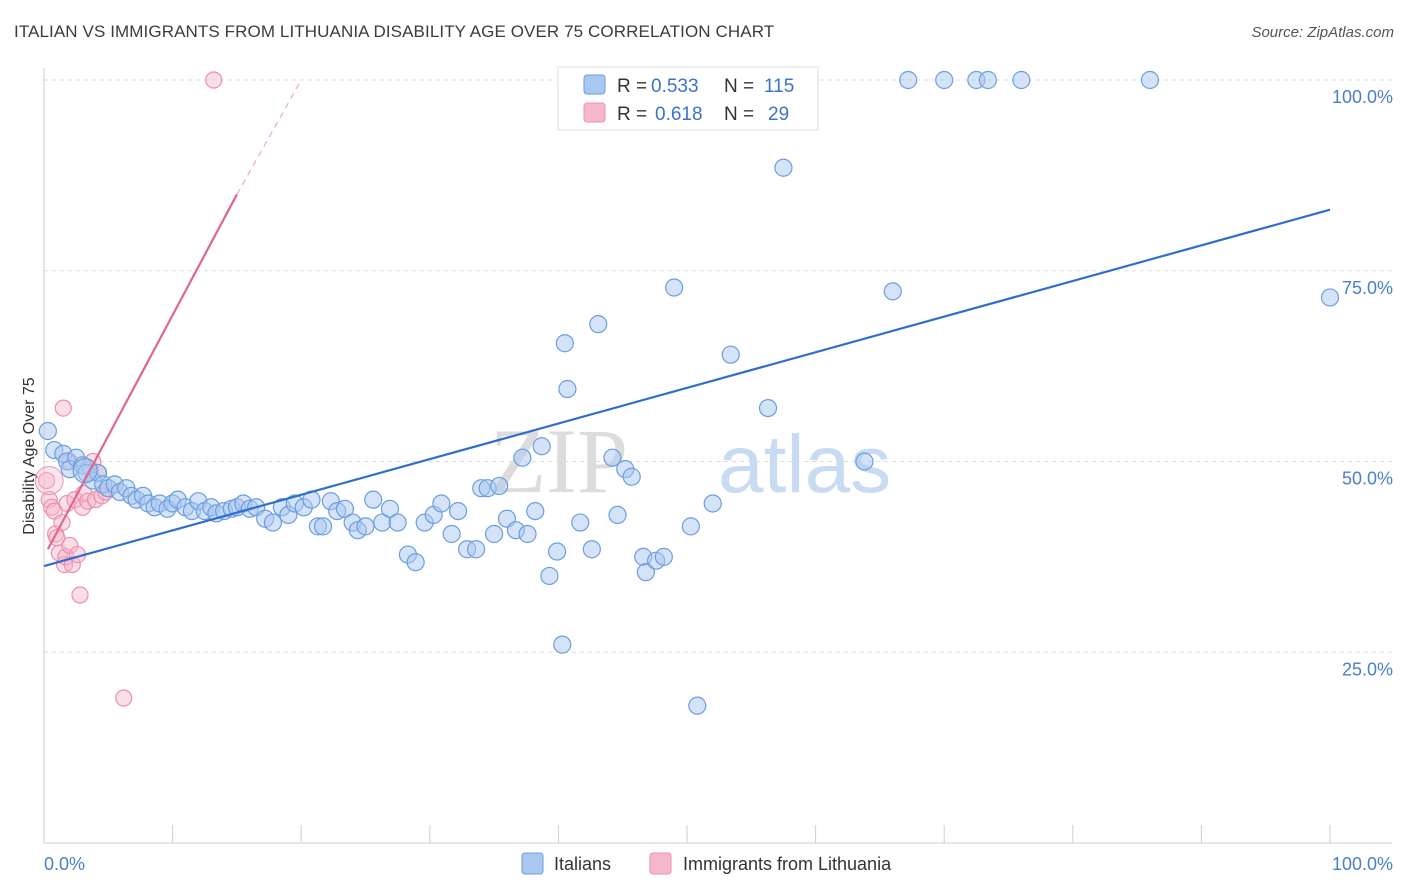 The image size is (1406, 892). What do you see at coordinates (632, 86) in the screenshot?
I see `legend-r-label-italians: R =` at bounding box center [632, 86].